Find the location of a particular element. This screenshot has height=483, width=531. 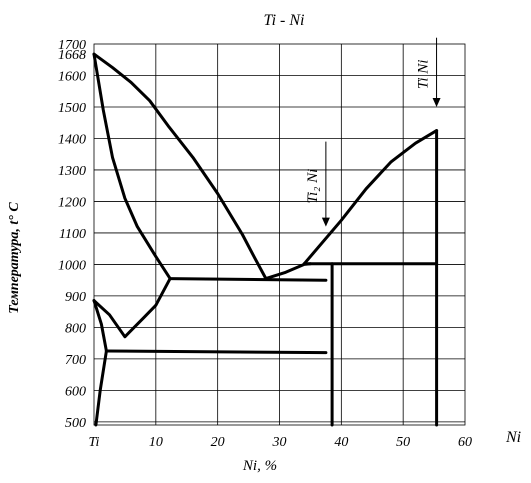

x-tick-label: 30 is located at coordinates (279, 442).